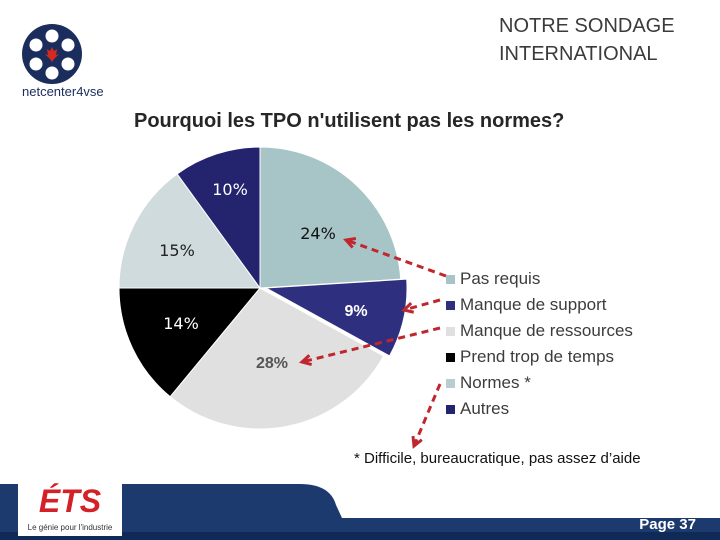 The image size is (720, 540). What do you see at coordinates (539, 383) in the screenshot?
I see `legend-item: Normes *` at bounding box center [539, 383].